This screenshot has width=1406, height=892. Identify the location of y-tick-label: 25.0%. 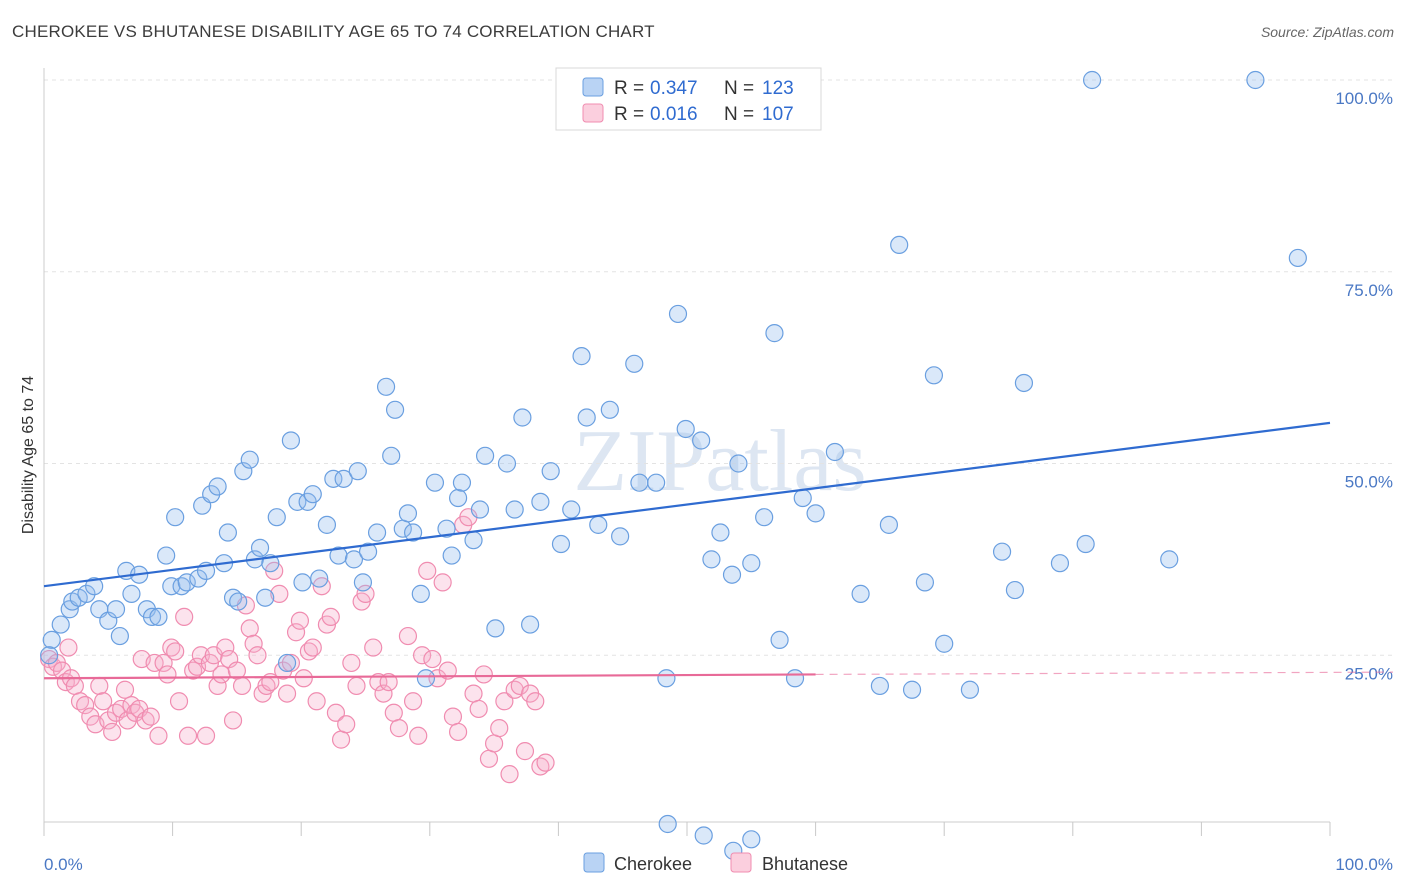
(1369, 673).